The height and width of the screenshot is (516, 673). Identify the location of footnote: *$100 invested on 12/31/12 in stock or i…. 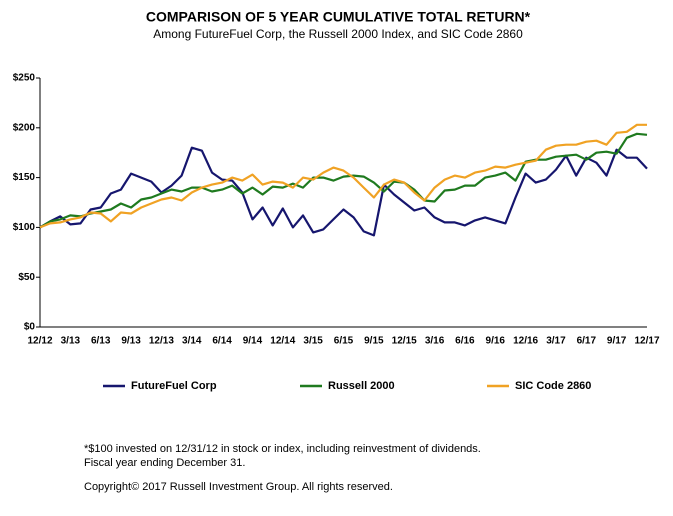
(282, 449).